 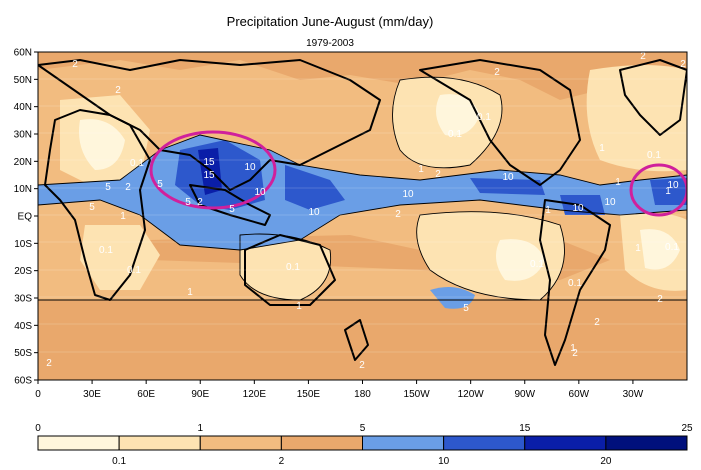 I want to click on coastline-south-america, so click(x=575, y=282).